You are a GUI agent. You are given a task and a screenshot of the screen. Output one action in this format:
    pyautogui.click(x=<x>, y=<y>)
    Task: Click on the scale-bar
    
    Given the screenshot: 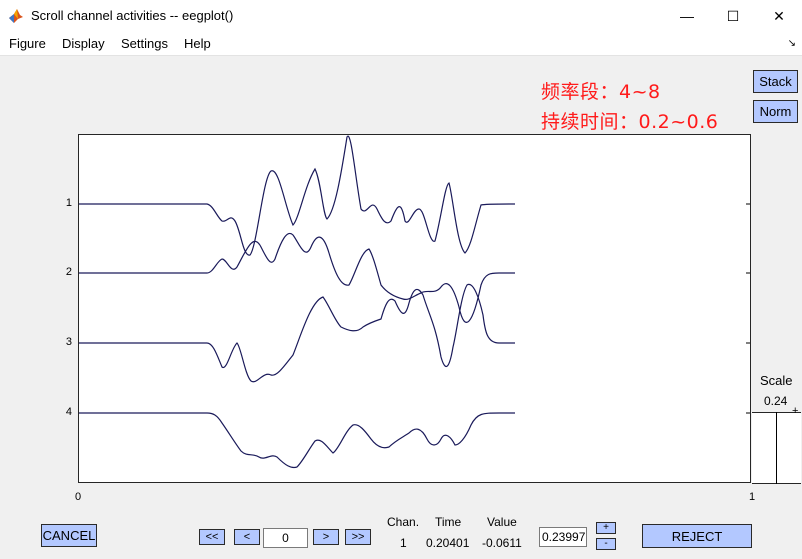 What is the action you would take?
    pyautogui.click(x=776, y=448)
    